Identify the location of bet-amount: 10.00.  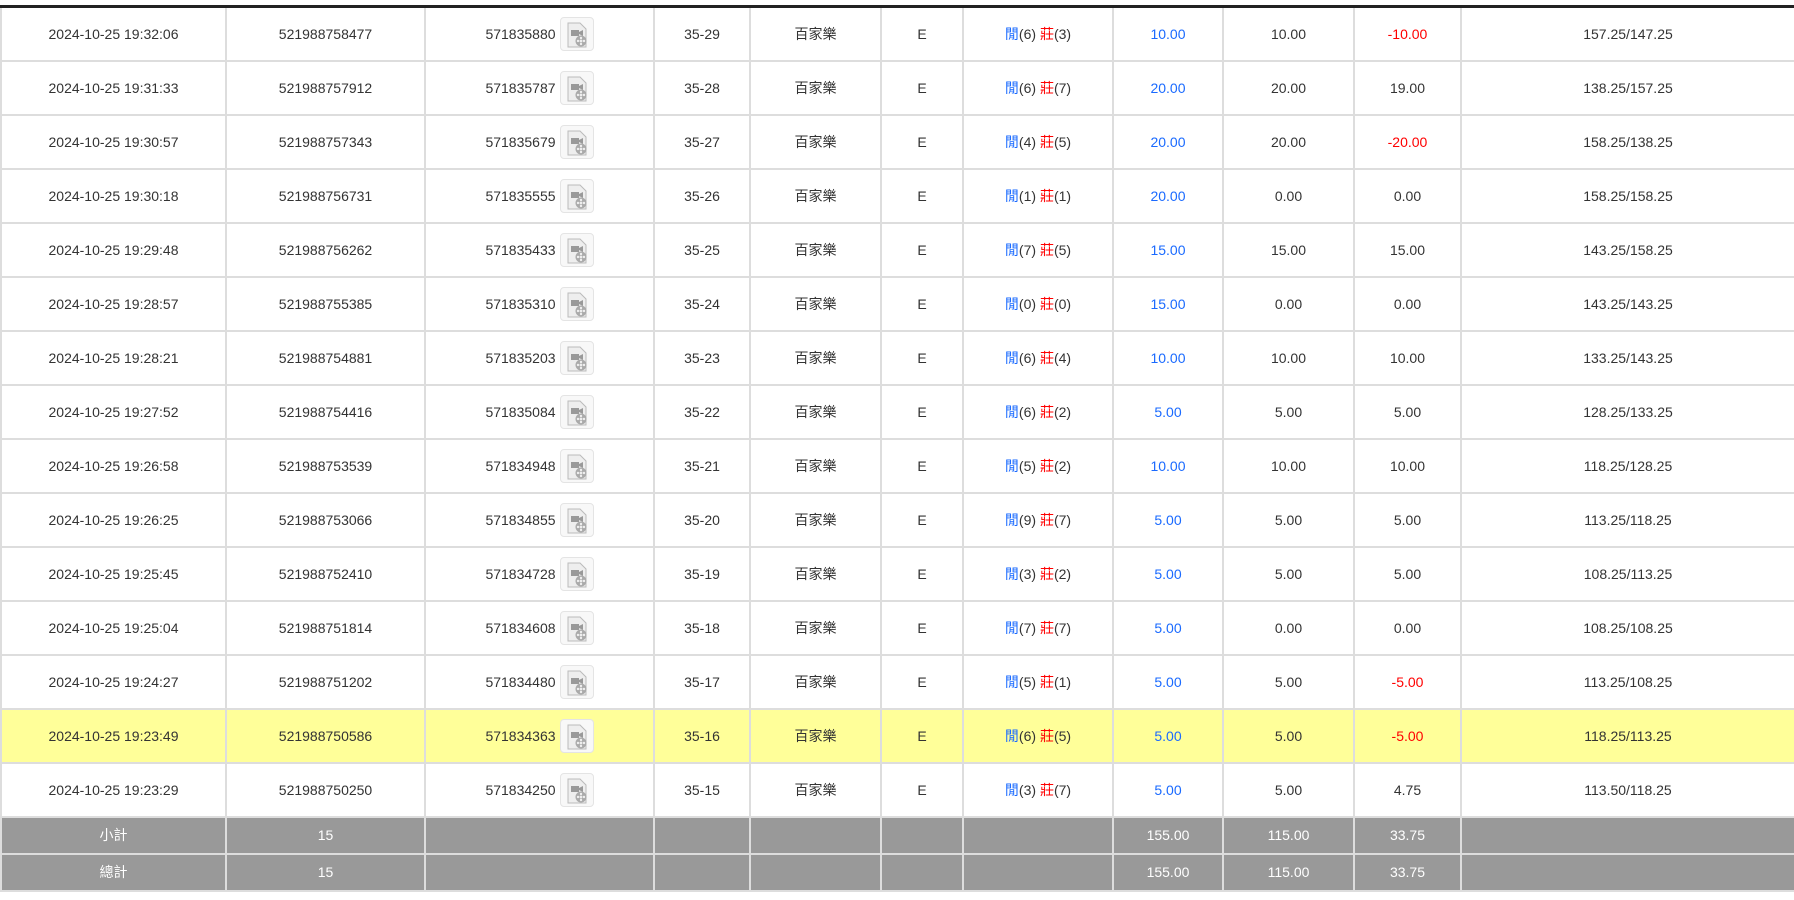
(1168, 33).